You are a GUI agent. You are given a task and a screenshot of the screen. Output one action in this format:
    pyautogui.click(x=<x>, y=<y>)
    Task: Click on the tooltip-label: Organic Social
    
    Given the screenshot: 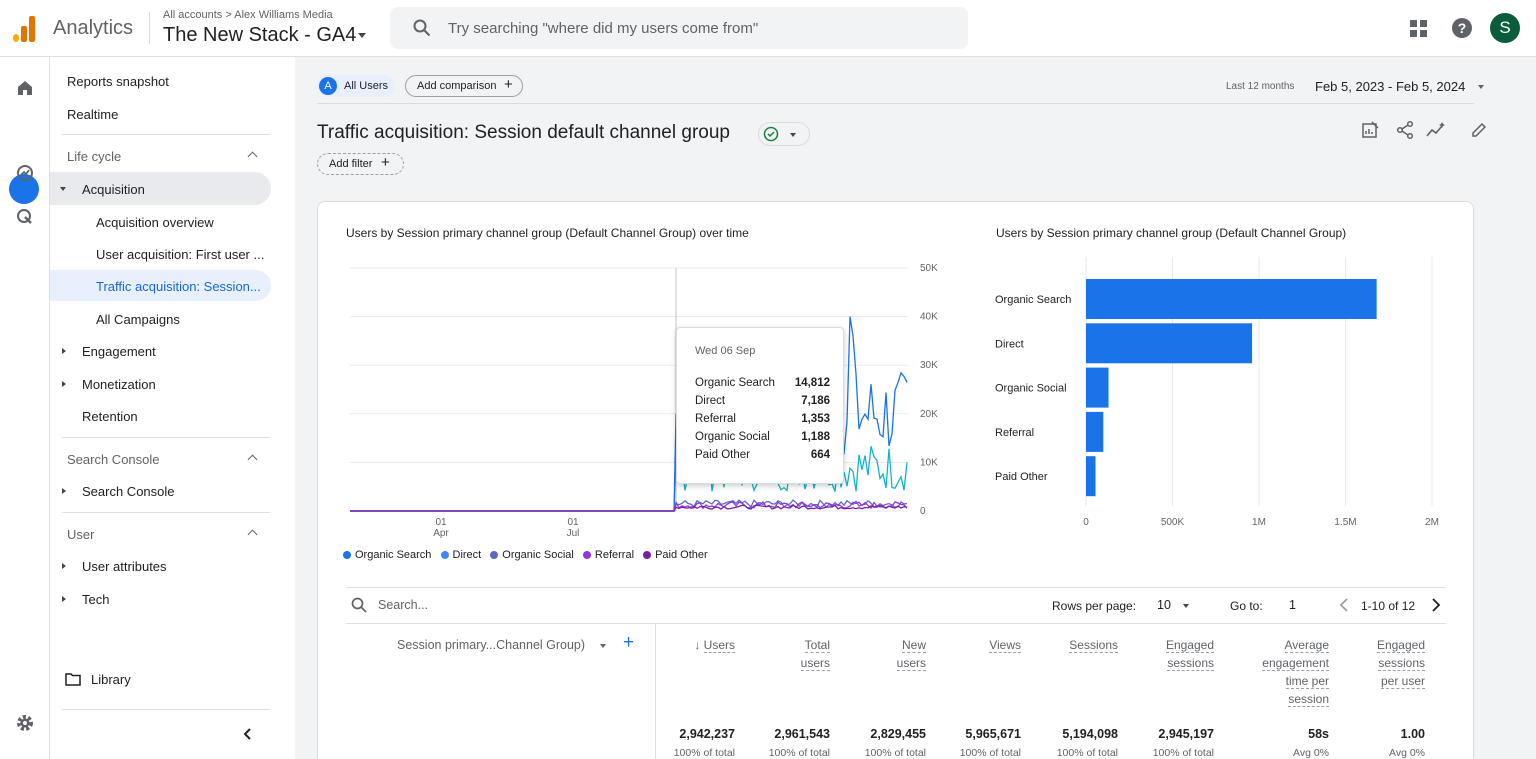 What is the action you would take?
    pyautogui.click(x=732, y=437)
    